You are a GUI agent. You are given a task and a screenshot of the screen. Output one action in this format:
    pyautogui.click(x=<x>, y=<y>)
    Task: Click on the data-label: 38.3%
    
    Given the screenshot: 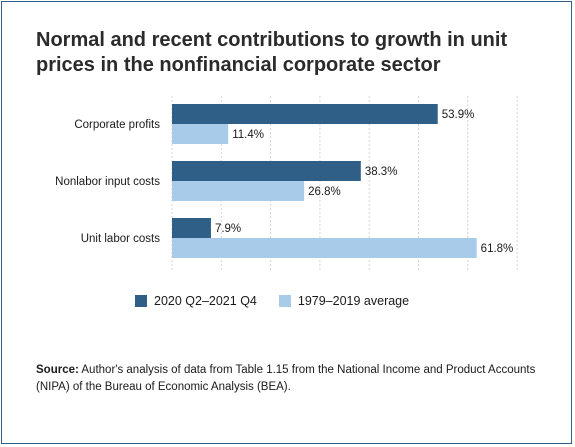 What is the action you would take?
    pyautogui.click(x=381, y=172)
    